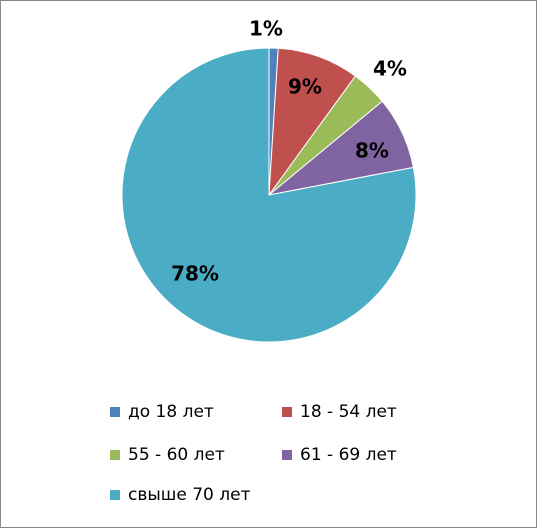  What do you see at coordinates (171, 412) in the screenshot?
I see `legend-label: до 18 лет` at bounding box center [171, 412].